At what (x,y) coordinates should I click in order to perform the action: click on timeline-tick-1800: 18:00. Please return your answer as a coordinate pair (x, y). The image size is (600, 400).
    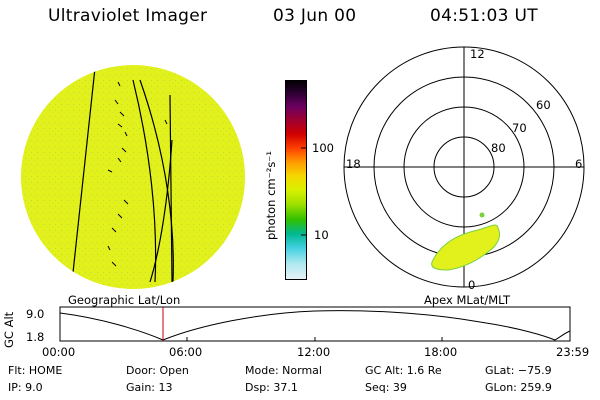
    Looking at the image, I should click on (441, 352).